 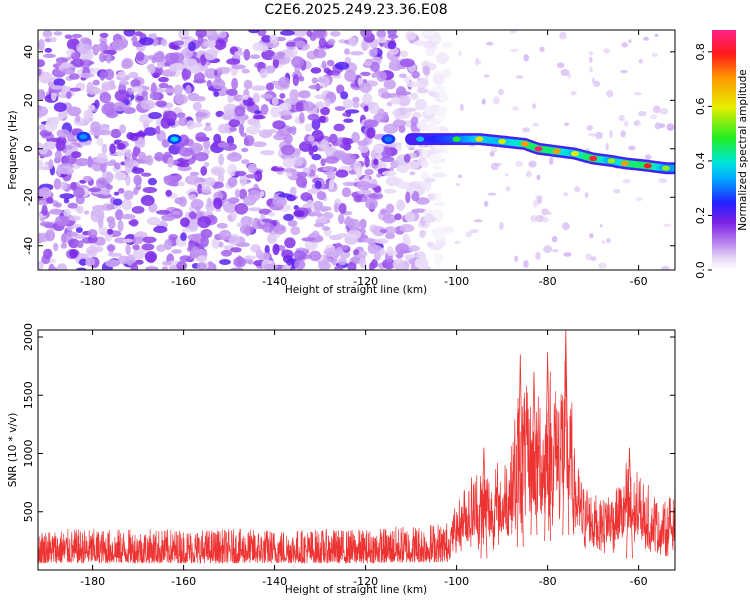 I want to click on x-tick-label: -180, so click(x=92, y=281).